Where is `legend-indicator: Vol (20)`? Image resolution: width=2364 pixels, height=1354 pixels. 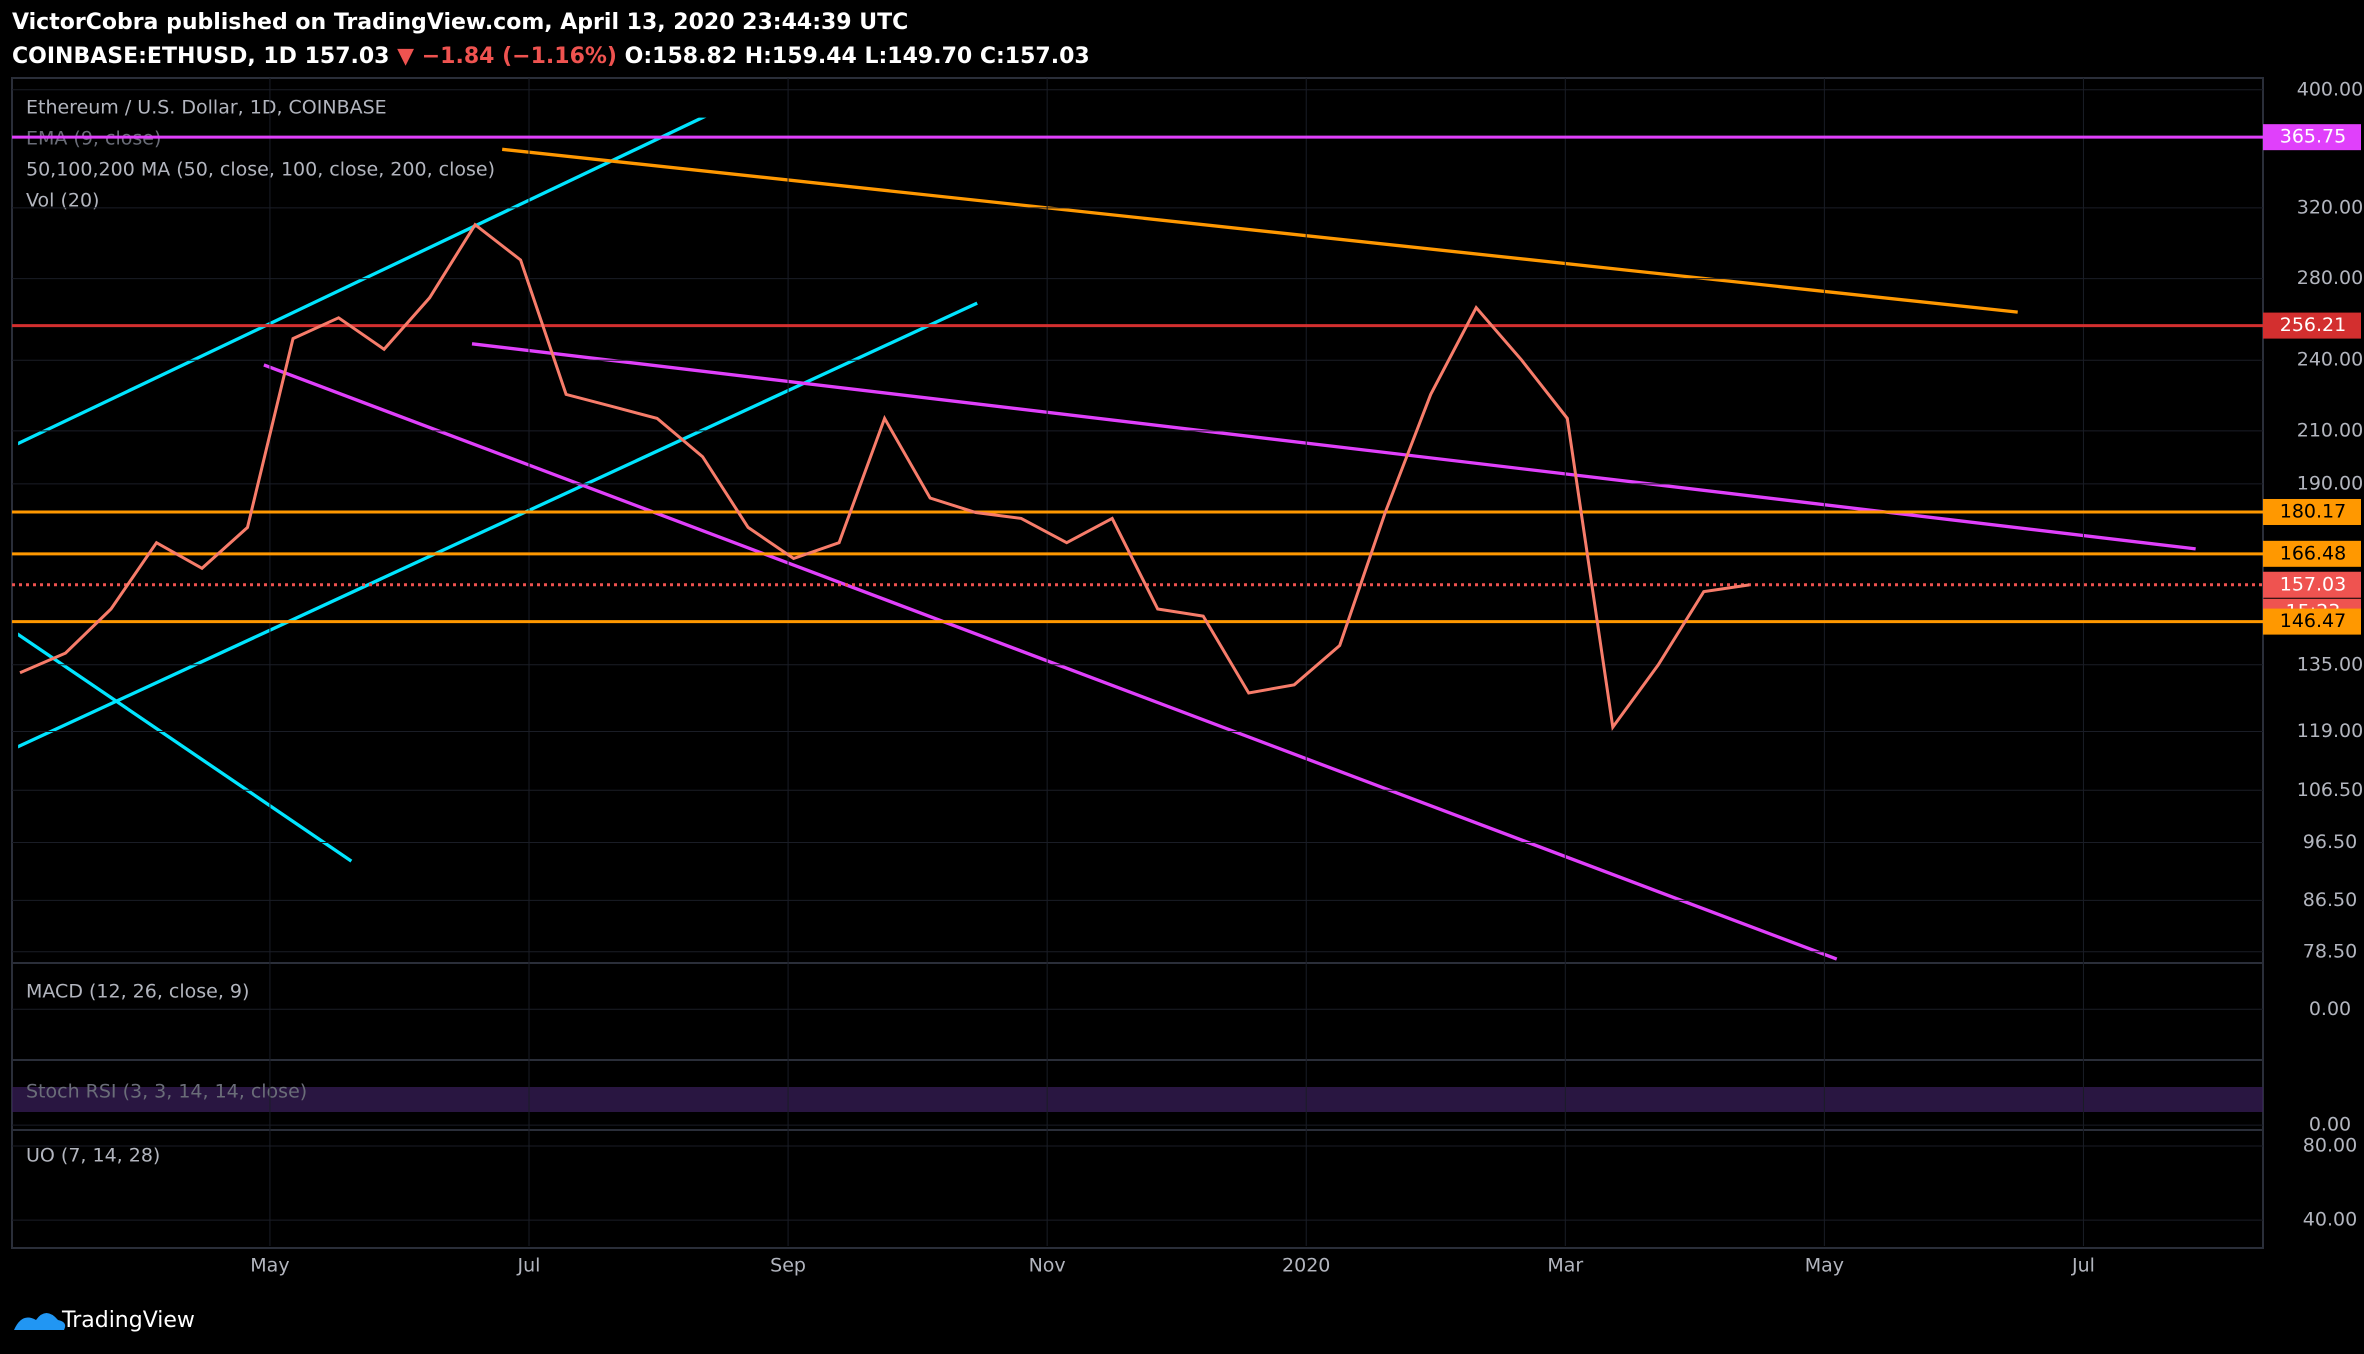 legend-indicator: Vol (20) is located at coordinates (62, 201).